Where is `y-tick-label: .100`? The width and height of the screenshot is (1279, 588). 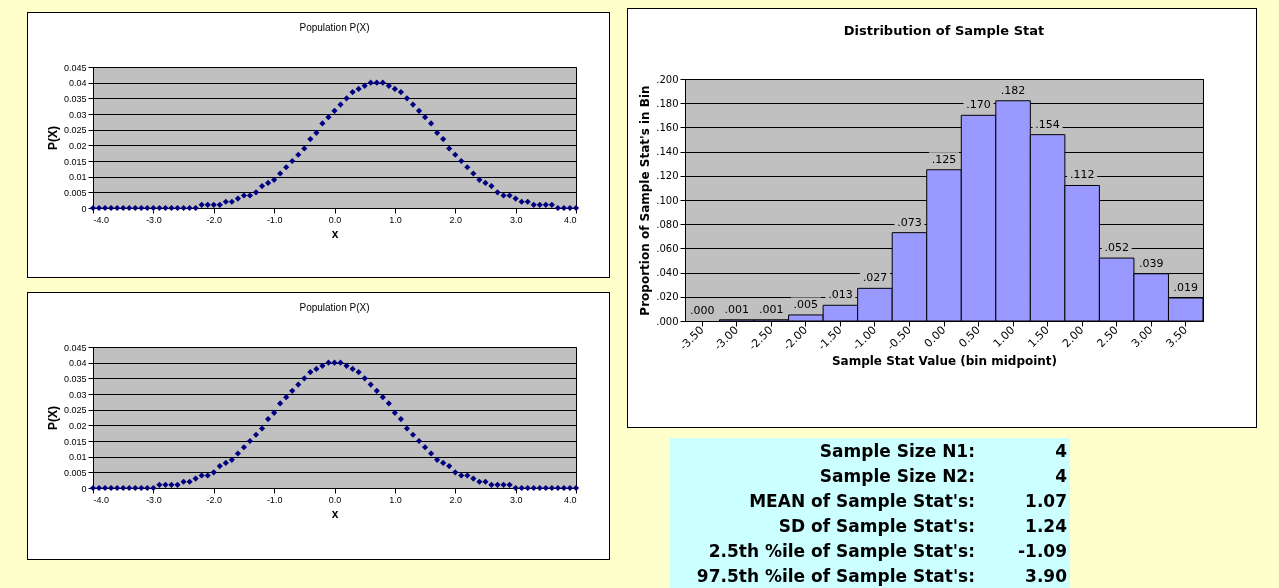
y-tick-label: .100 is located at coordinates (667, 200).